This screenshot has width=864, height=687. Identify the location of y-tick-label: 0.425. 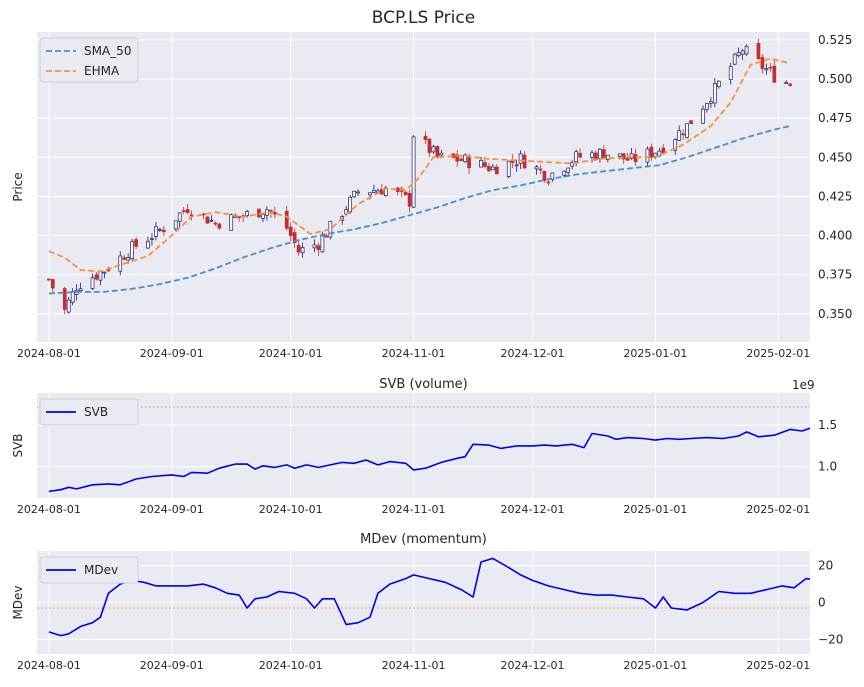
(835, 196).